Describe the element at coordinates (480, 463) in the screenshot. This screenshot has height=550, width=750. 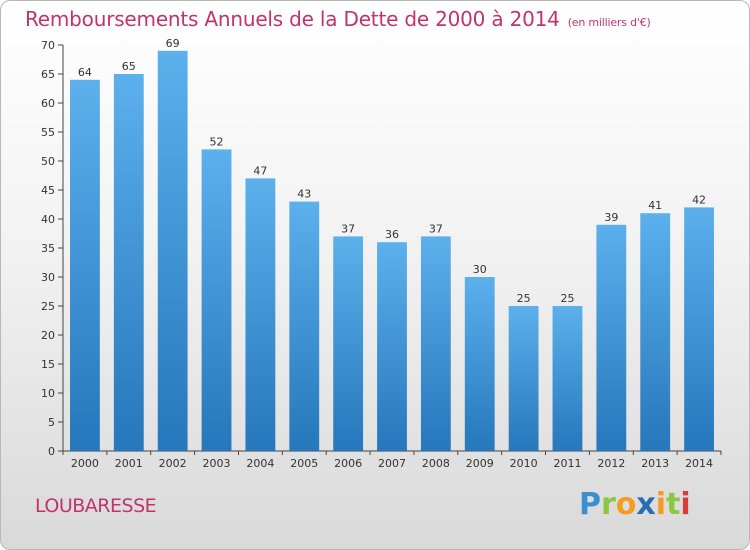
I see `x-tick-label: 2009` at that location.